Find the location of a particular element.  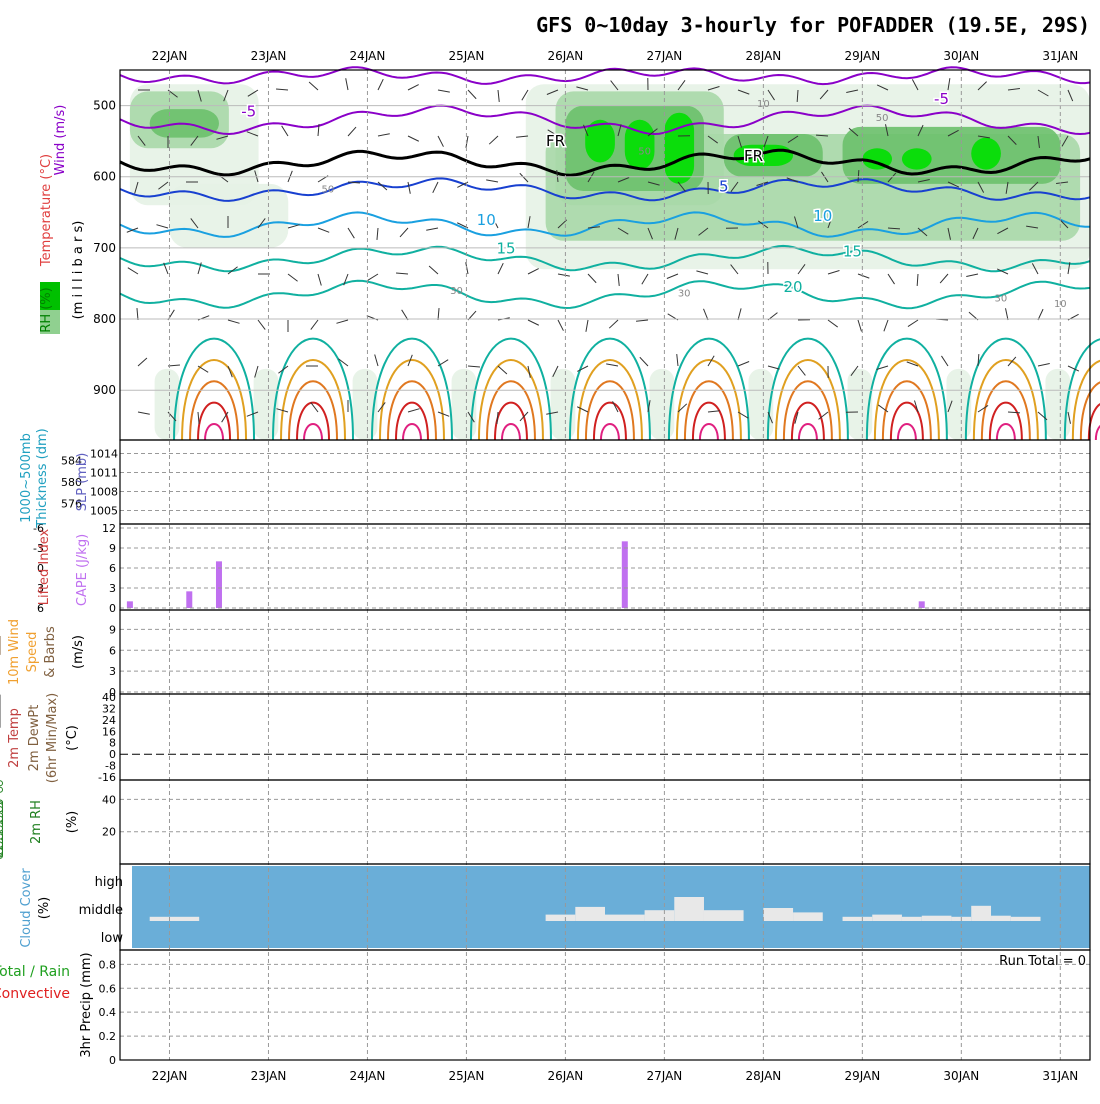

date-label-top: 31JAN is located at coordinates (1060, 56).